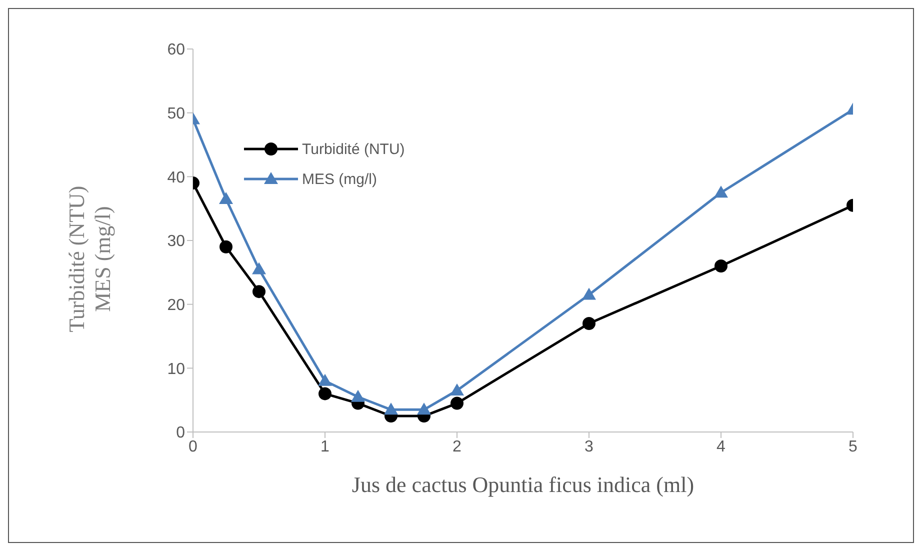 The image size is (922, 551). I want to click on legend-label: Turbidité (NTU), so click(353, 149).